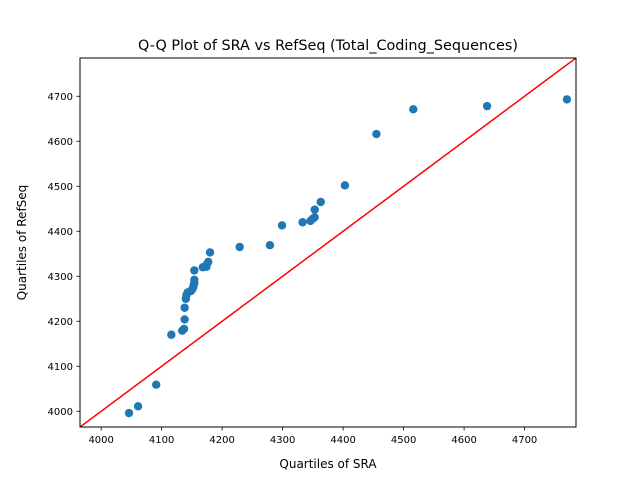 Image resolution: width=640 pixels, height=485 pixels. What do you see at coordinates (60, 322) in the screenshot?
I see `y-tick-label: 4200` at bounding box center [60, 322].